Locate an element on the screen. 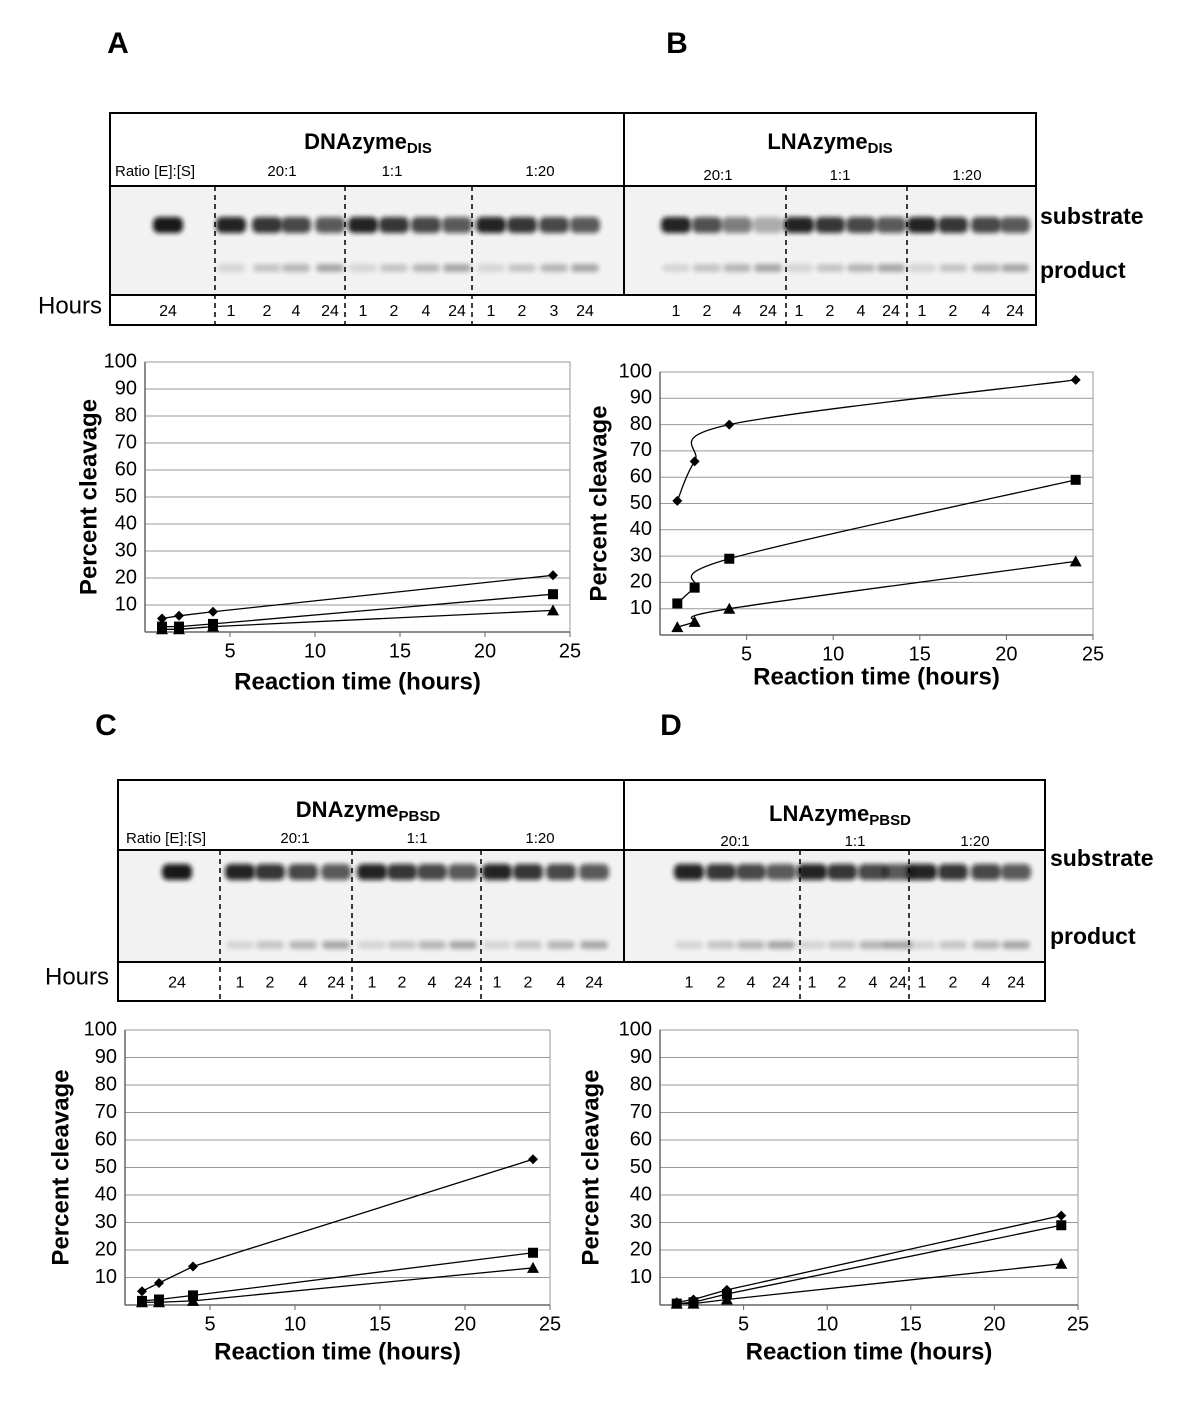 The image size is (1200, 1424). y-tick-label: 40 is located at coordinates (641, 529).